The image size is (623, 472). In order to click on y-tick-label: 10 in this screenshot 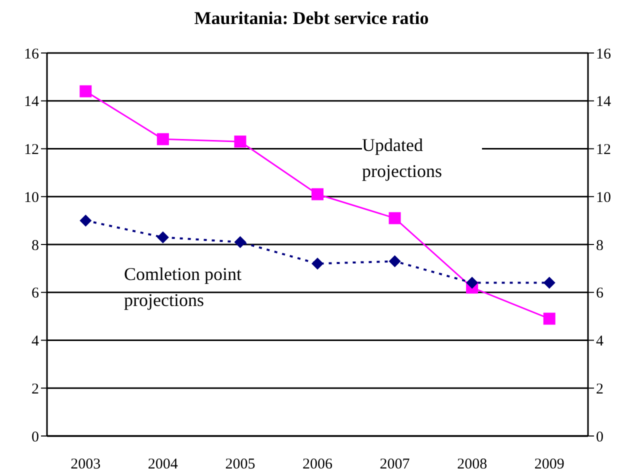, I will do `click(31, 198)`.